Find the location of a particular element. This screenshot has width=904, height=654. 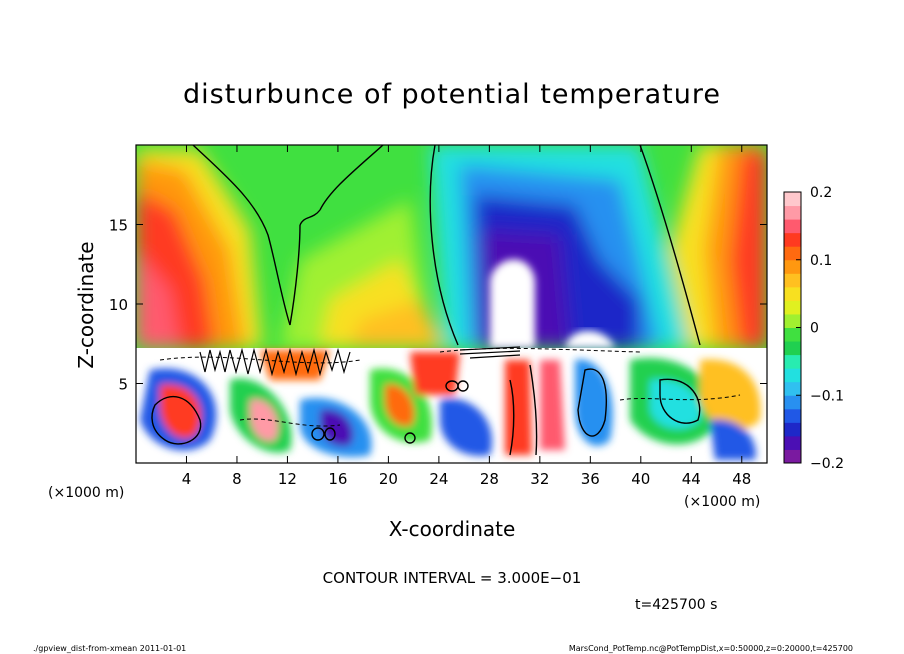

x-axis-label: X-coordinate is located at coordinates (452, 529).